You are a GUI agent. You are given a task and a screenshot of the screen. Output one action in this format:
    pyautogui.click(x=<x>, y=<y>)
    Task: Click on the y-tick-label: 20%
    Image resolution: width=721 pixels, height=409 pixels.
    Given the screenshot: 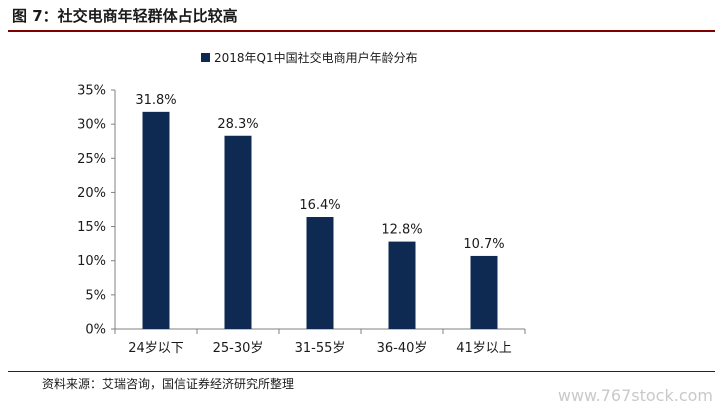 What is the action you would take?
    pyautogui.click(x=91, y=193)
    